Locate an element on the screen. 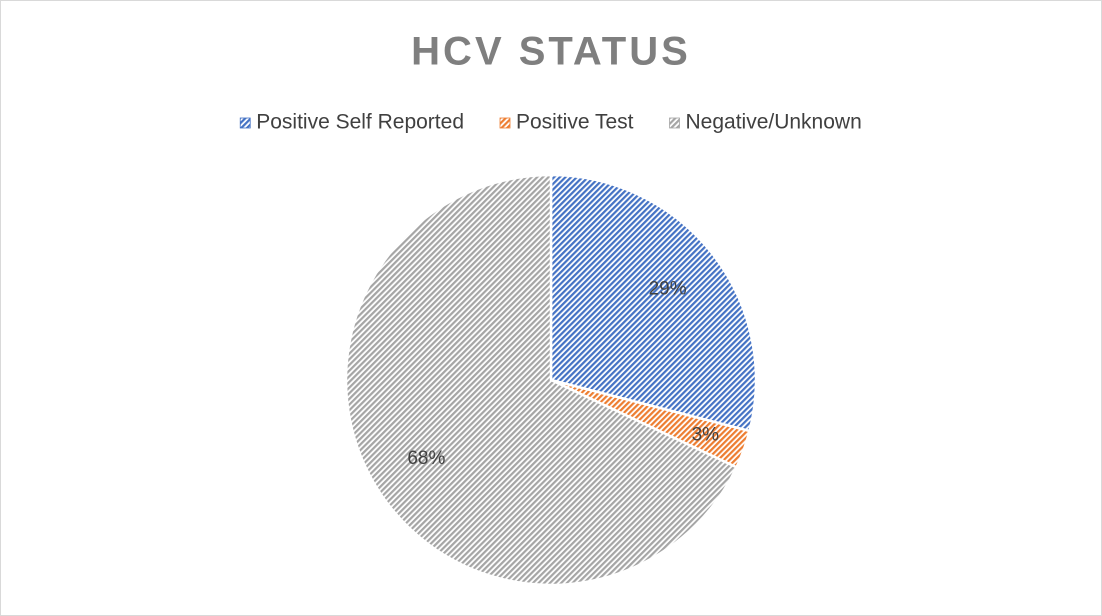 This screenshot has width=1102, height=616. legend-item: Positive Self Reported is located at coordinates (351, 122).